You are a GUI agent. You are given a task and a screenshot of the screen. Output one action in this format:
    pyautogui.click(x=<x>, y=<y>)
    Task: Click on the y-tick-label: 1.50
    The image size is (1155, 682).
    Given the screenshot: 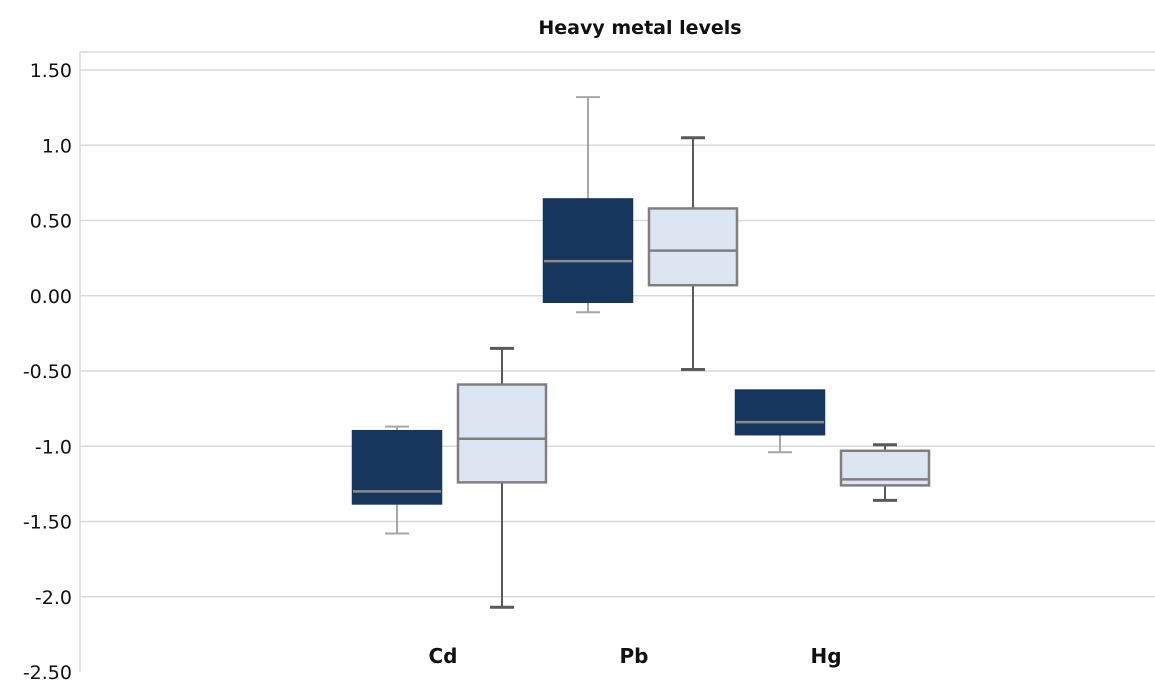 What is the action you would take?
    pyautogui.click(x=51, y=71)
    